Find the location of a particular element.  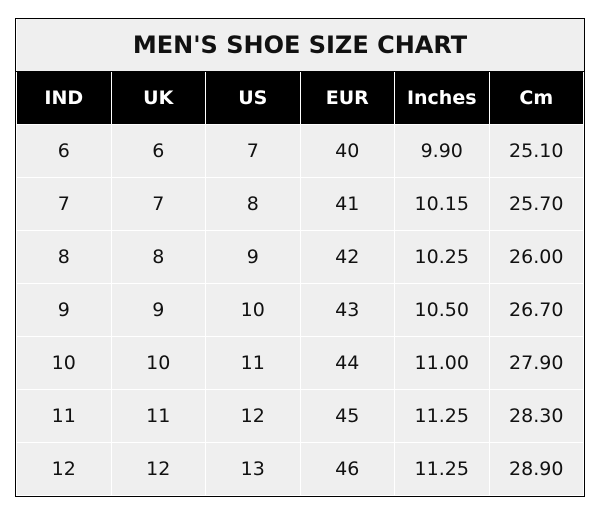

table-row: 10 10 11 44 11.00 27.90 is located at coordinates (300, 363).